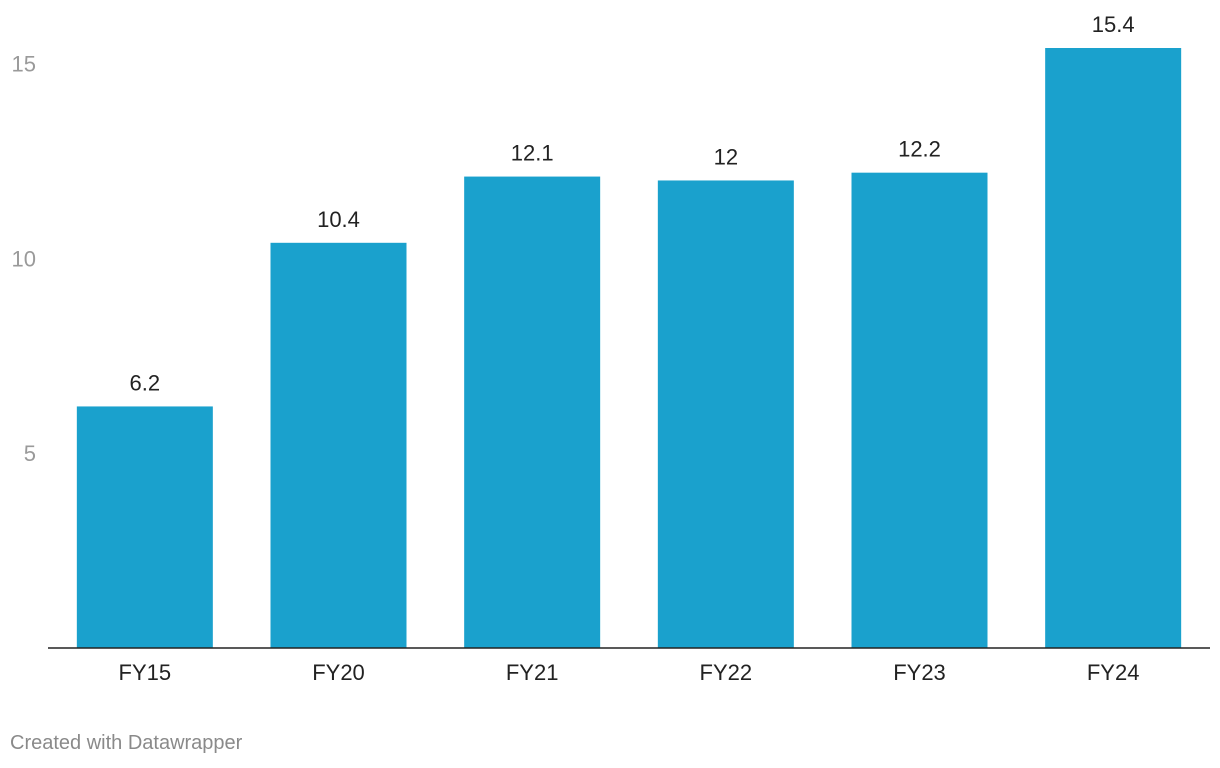 The image size is (1220, 768). What do you see at coordinates (629, 672) in the screenshot?
I see `x-axis-ticks: FY15 FY20 FY21 FY22 FY23 FY24` at bounding box center [629, 672].